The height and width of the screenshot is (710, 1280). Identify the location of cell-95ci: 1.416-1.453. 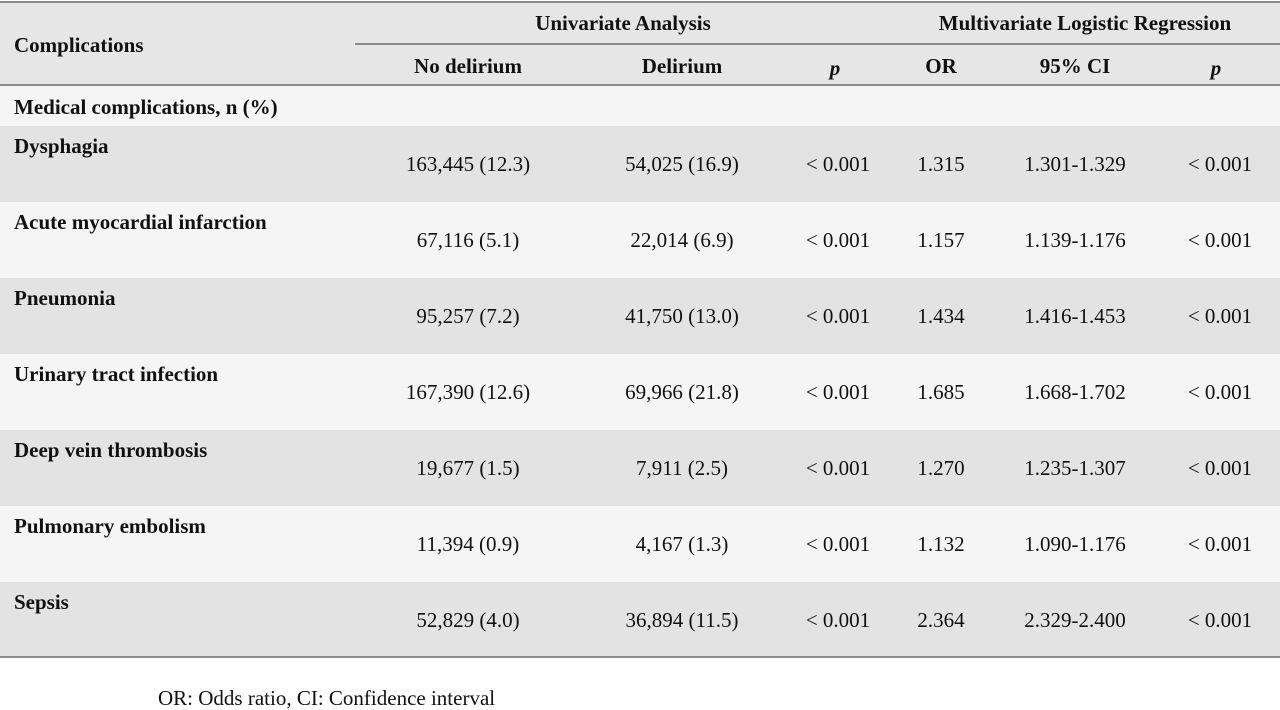
(1075, 316).